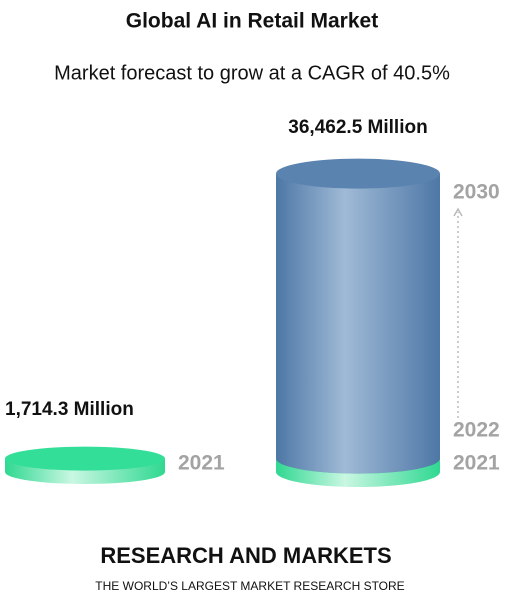 This screenshot has width=512, height=596. I want to click on cylinder-top, so click(358, 173).